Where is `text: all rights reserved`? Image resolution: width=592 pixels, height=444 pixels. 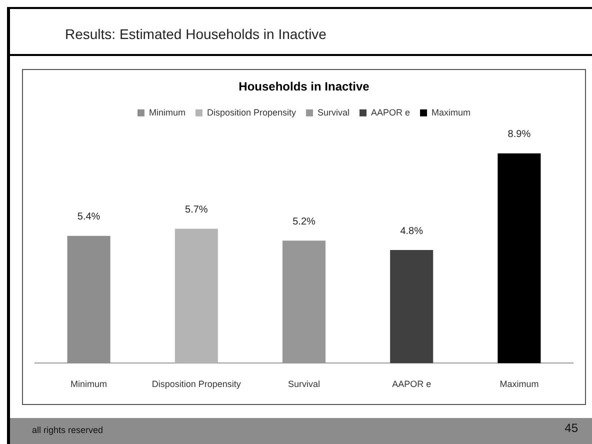 text: all rights reserved is located at coordinates (68, 430).